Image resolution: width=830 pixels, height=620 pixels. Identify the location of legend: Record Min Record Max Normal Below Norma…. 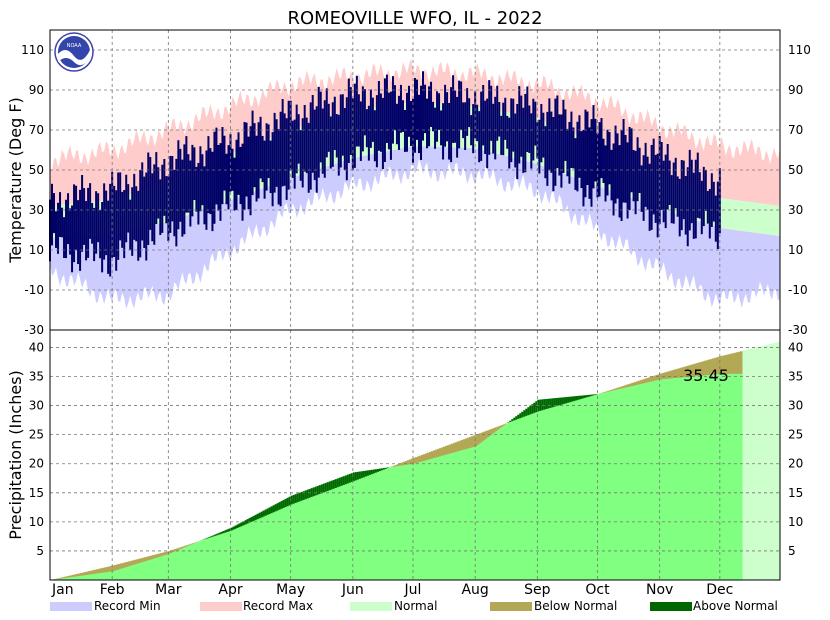
(414, 606).